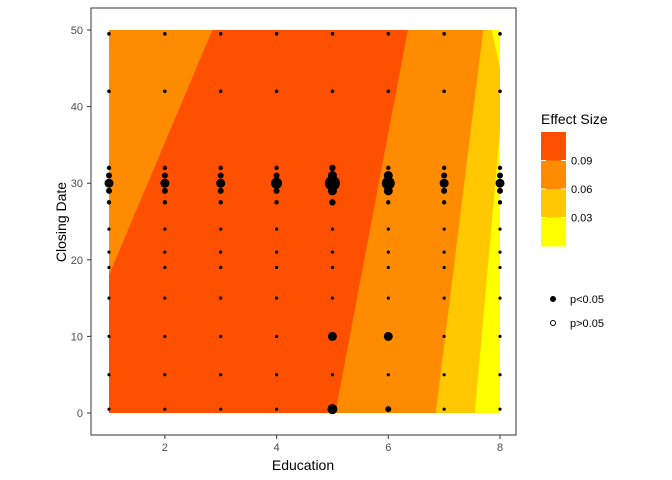  Describe the element at coordinates (277, 448) in the screenshot. I see `x-tick-label: 4` at that location.